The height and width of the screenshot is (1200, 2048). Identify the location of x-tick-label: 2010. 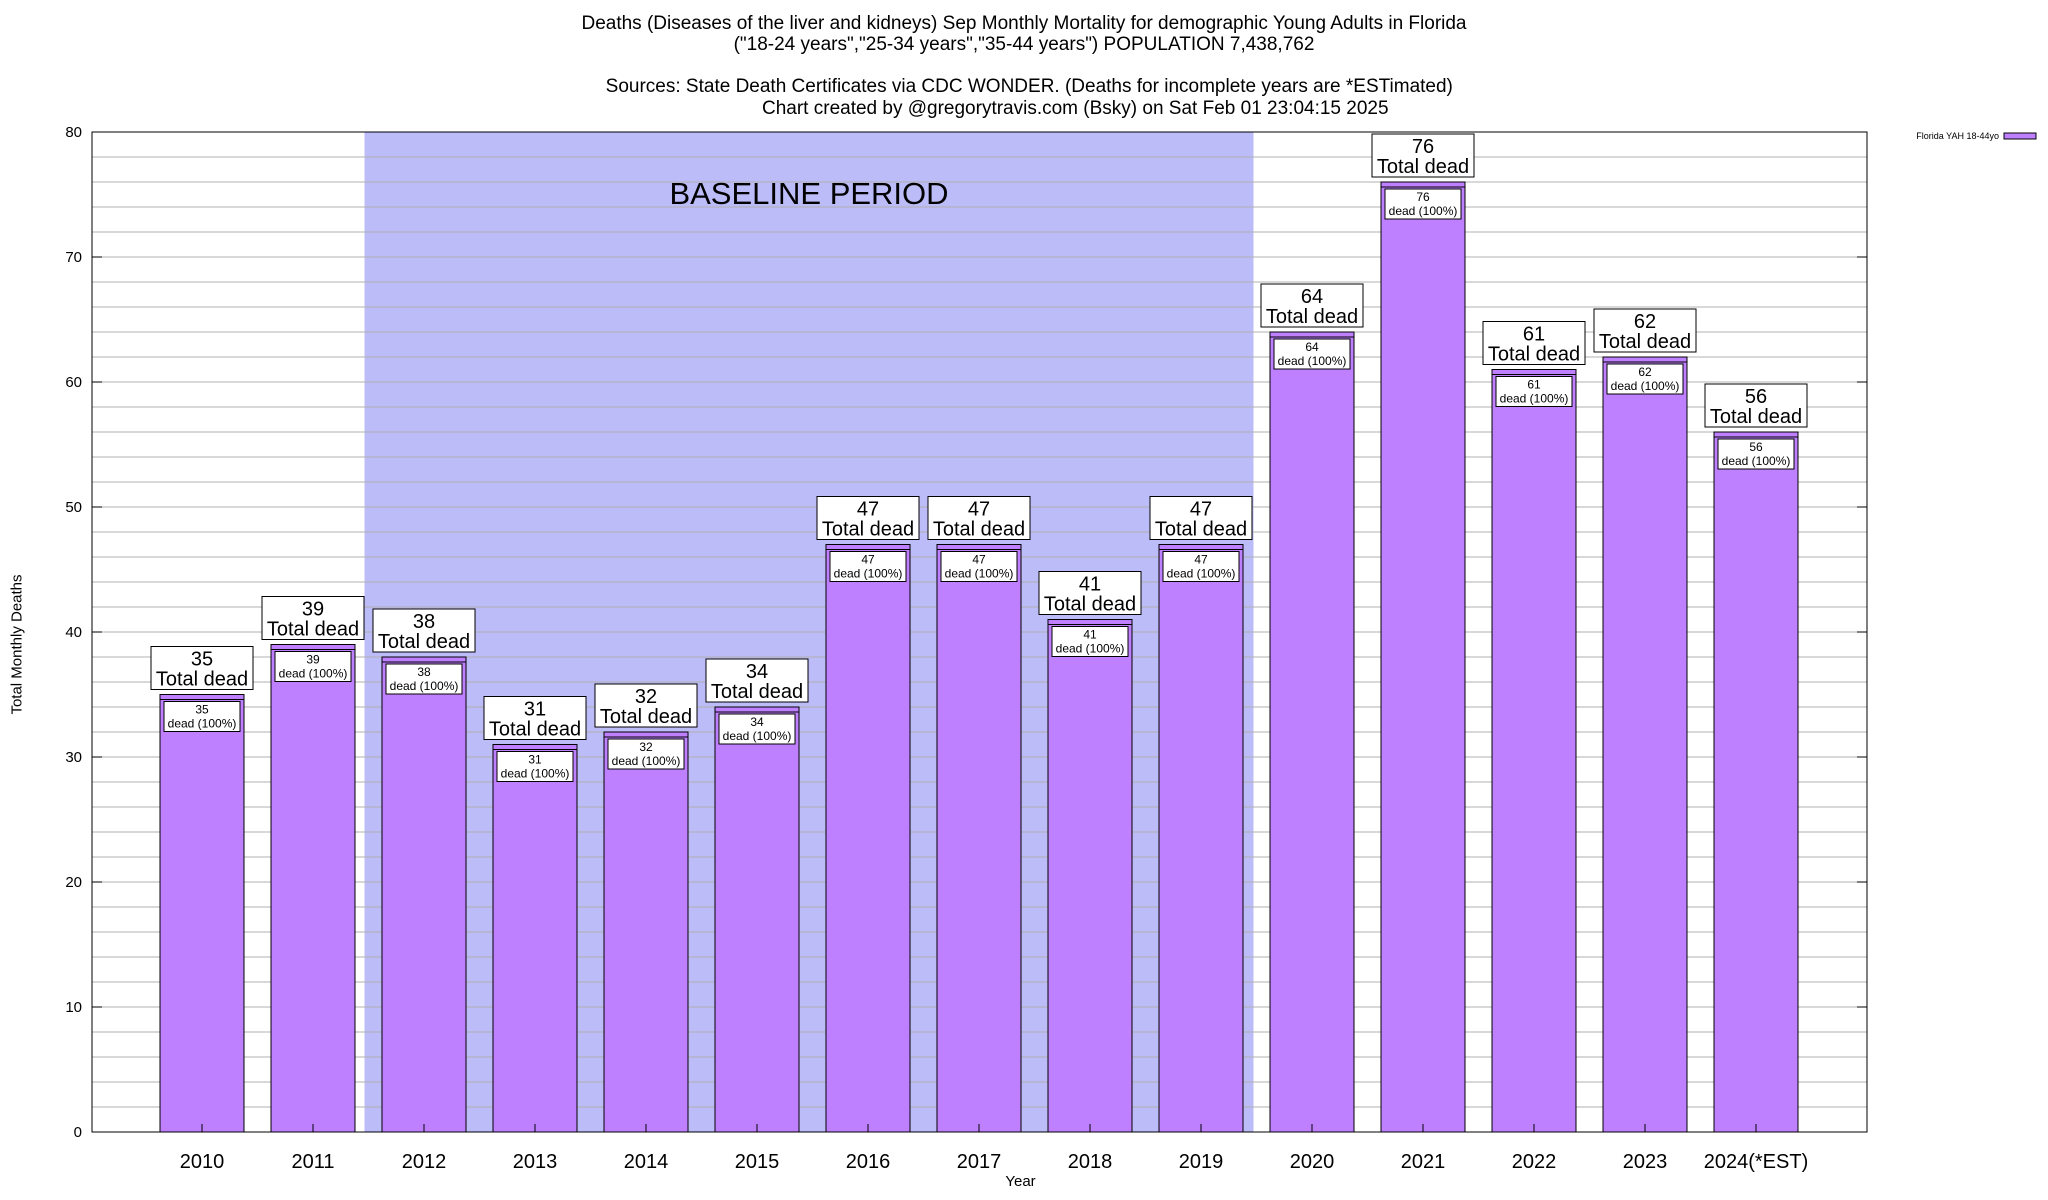
(202, 1162).